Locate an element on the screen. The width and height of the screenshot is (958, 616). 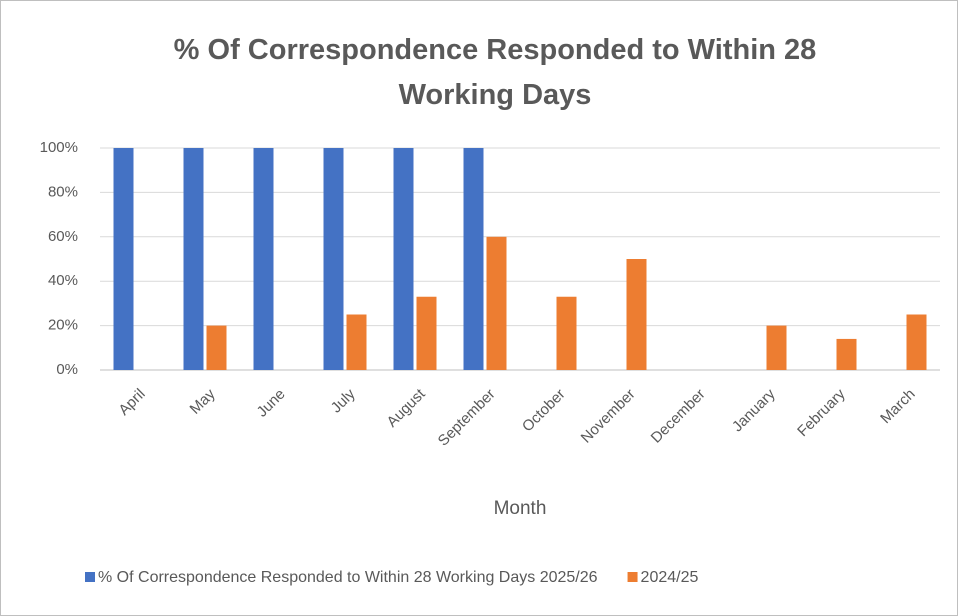
x-tick-label: July is located at coordinates (343, 400).